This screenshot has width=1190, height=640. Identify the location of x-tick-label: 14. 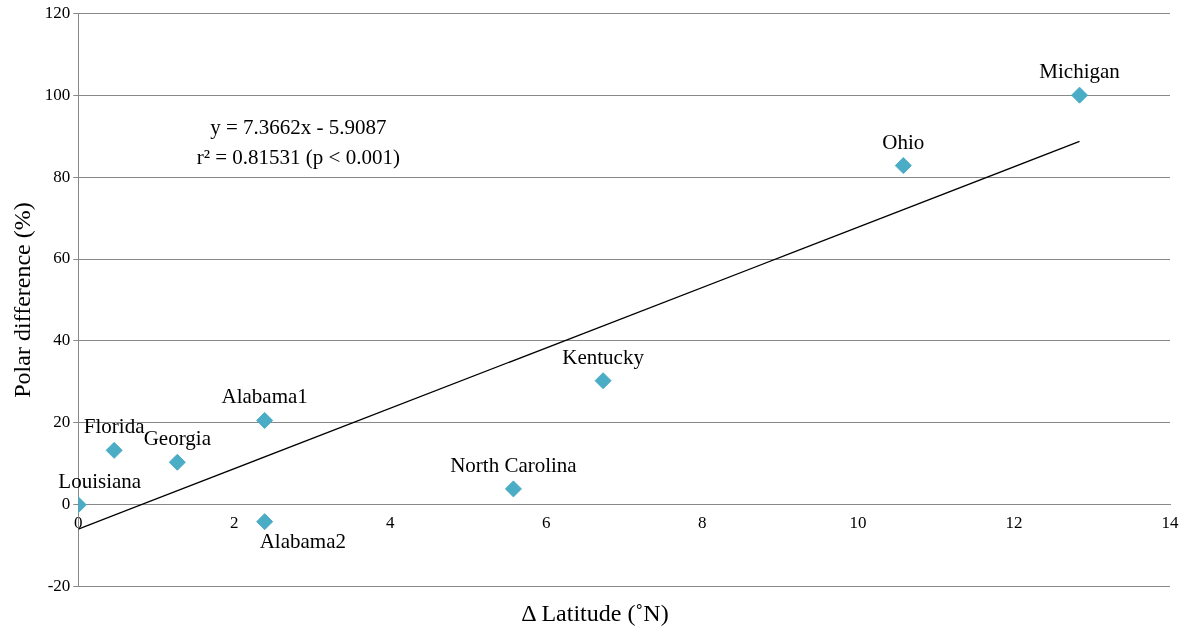
(1170, 522).